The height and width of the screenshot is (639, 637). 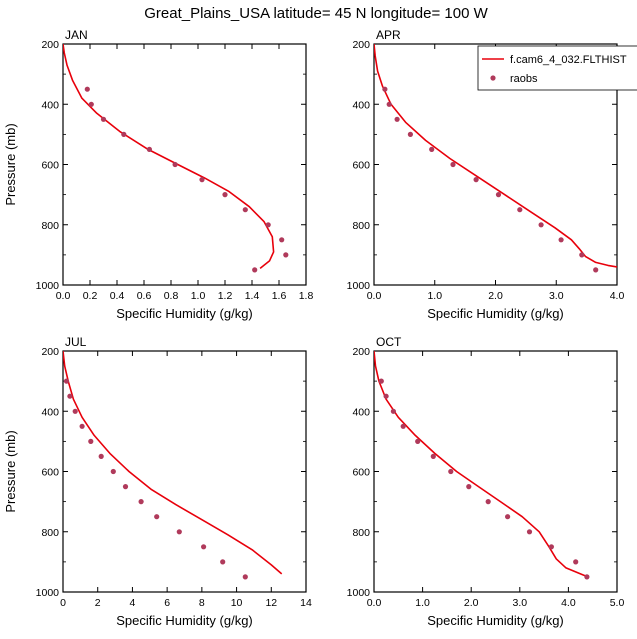 I want to click on legend-point-swatch, so click(x=493, y=78).